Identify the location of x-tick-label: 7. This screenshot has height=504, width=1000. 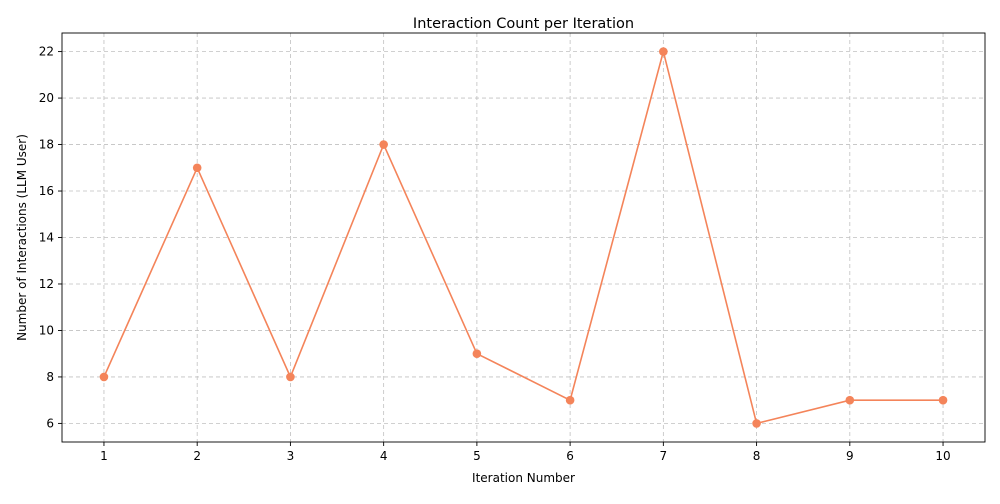
(664, 456).